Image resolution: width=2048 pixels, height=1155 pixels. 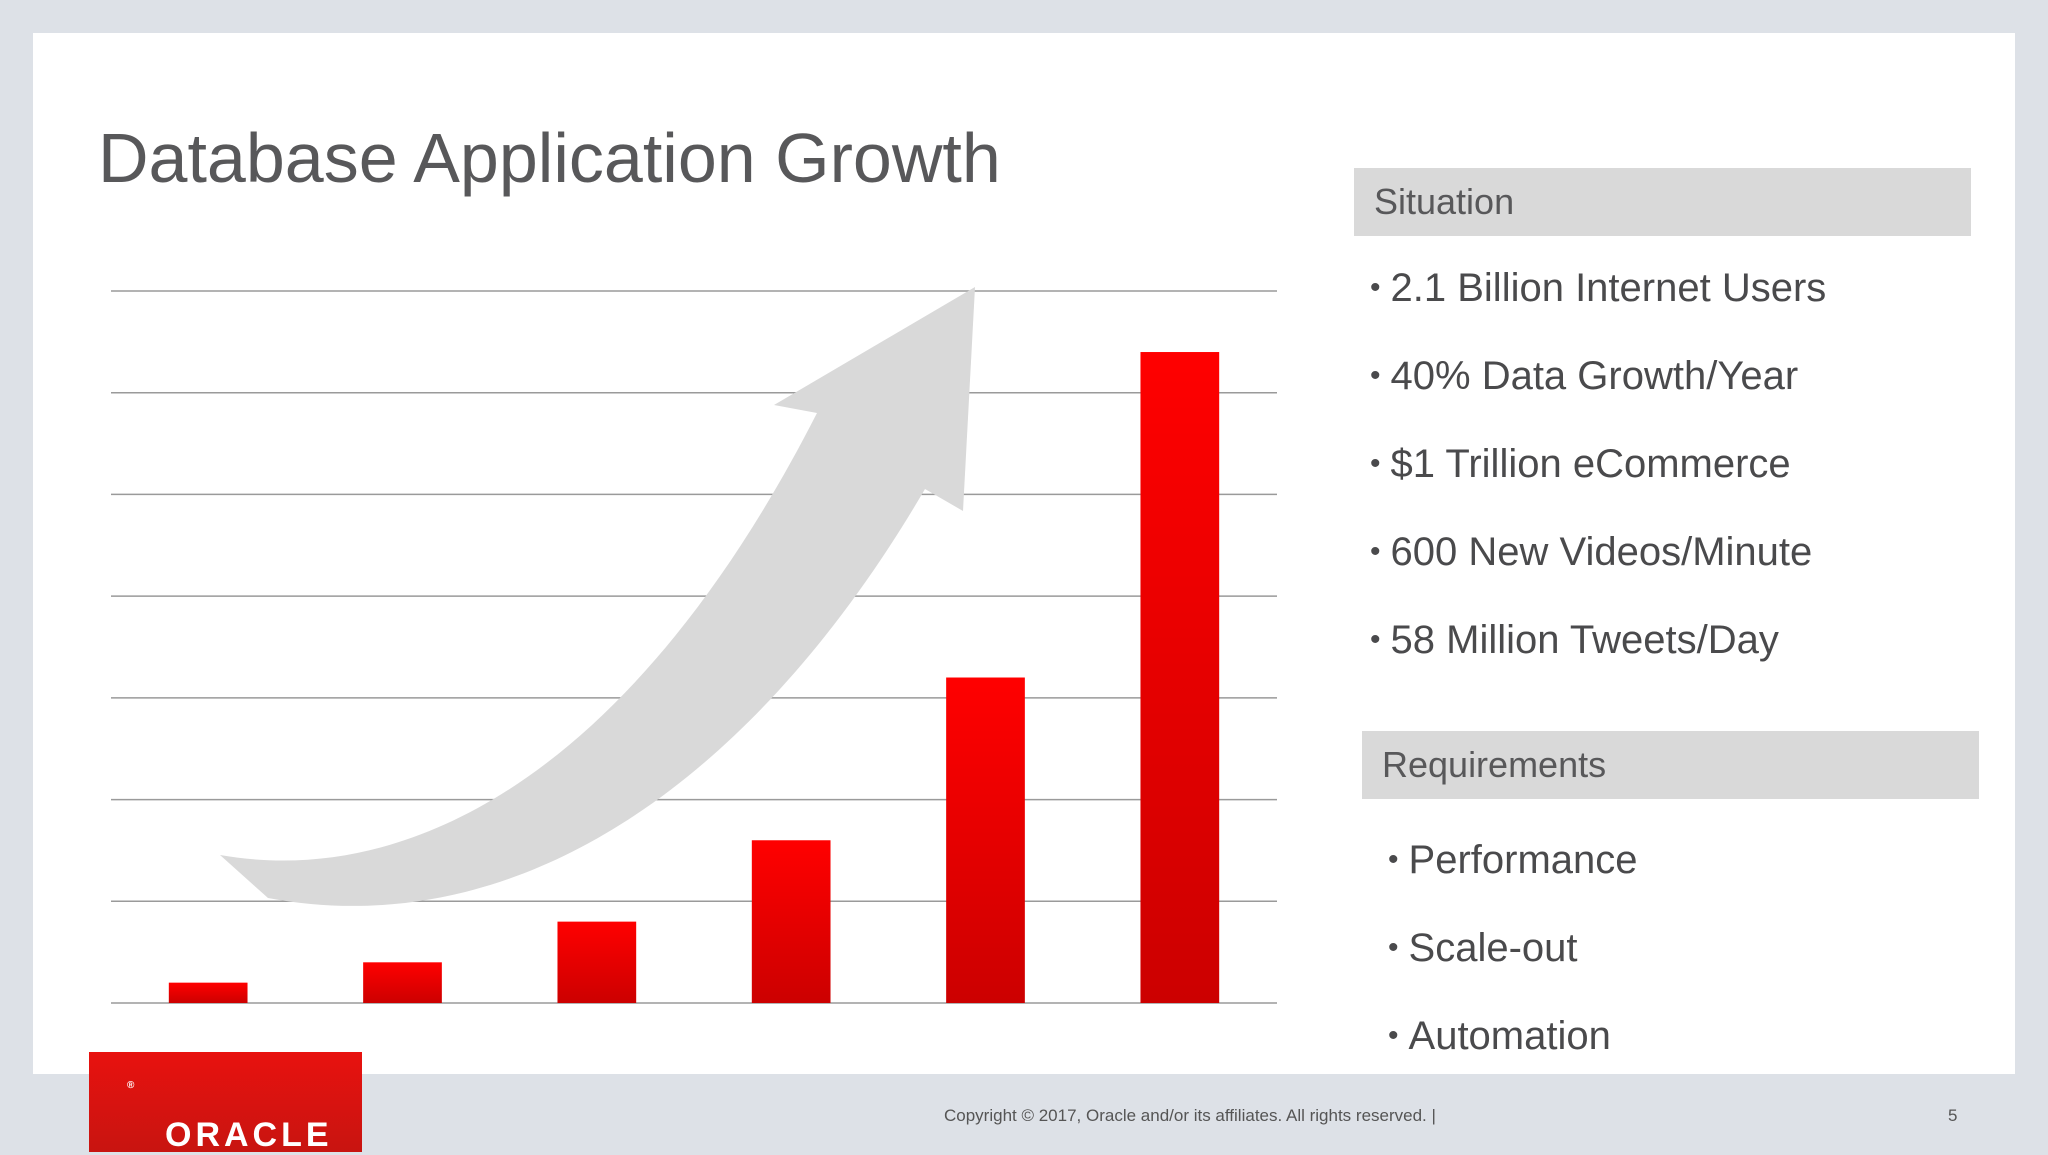 What do you see at coordinates (249, 1135) in the screenshot?
I see `oracle-logo-text: ORACLE` at bounding box center [249, 1135].